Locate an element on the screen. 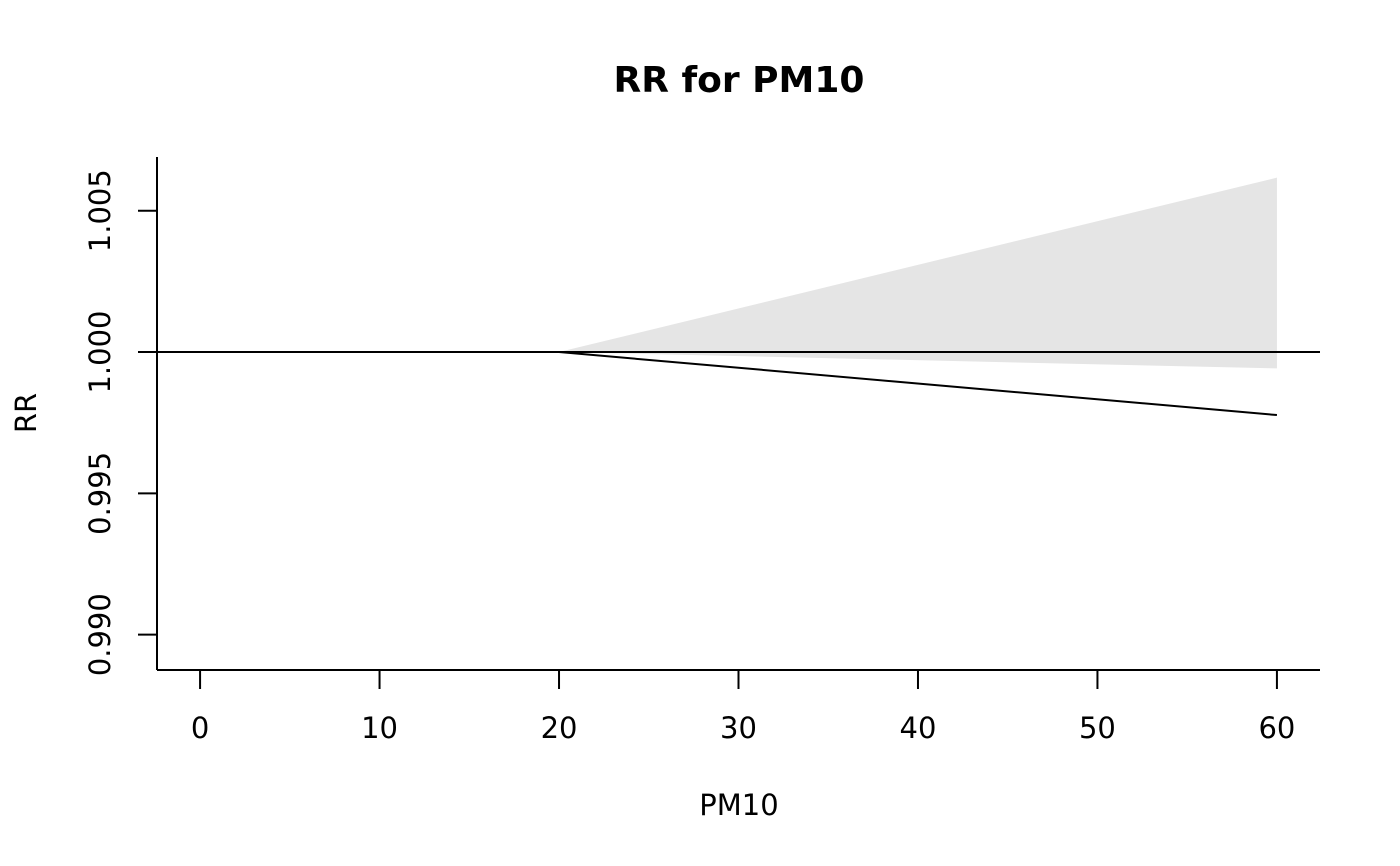 This screenshot has height=866, width=1400. y-axis-ticks: 0.990 0.995 1.000 1.005 is located at coordinates (120, 422).